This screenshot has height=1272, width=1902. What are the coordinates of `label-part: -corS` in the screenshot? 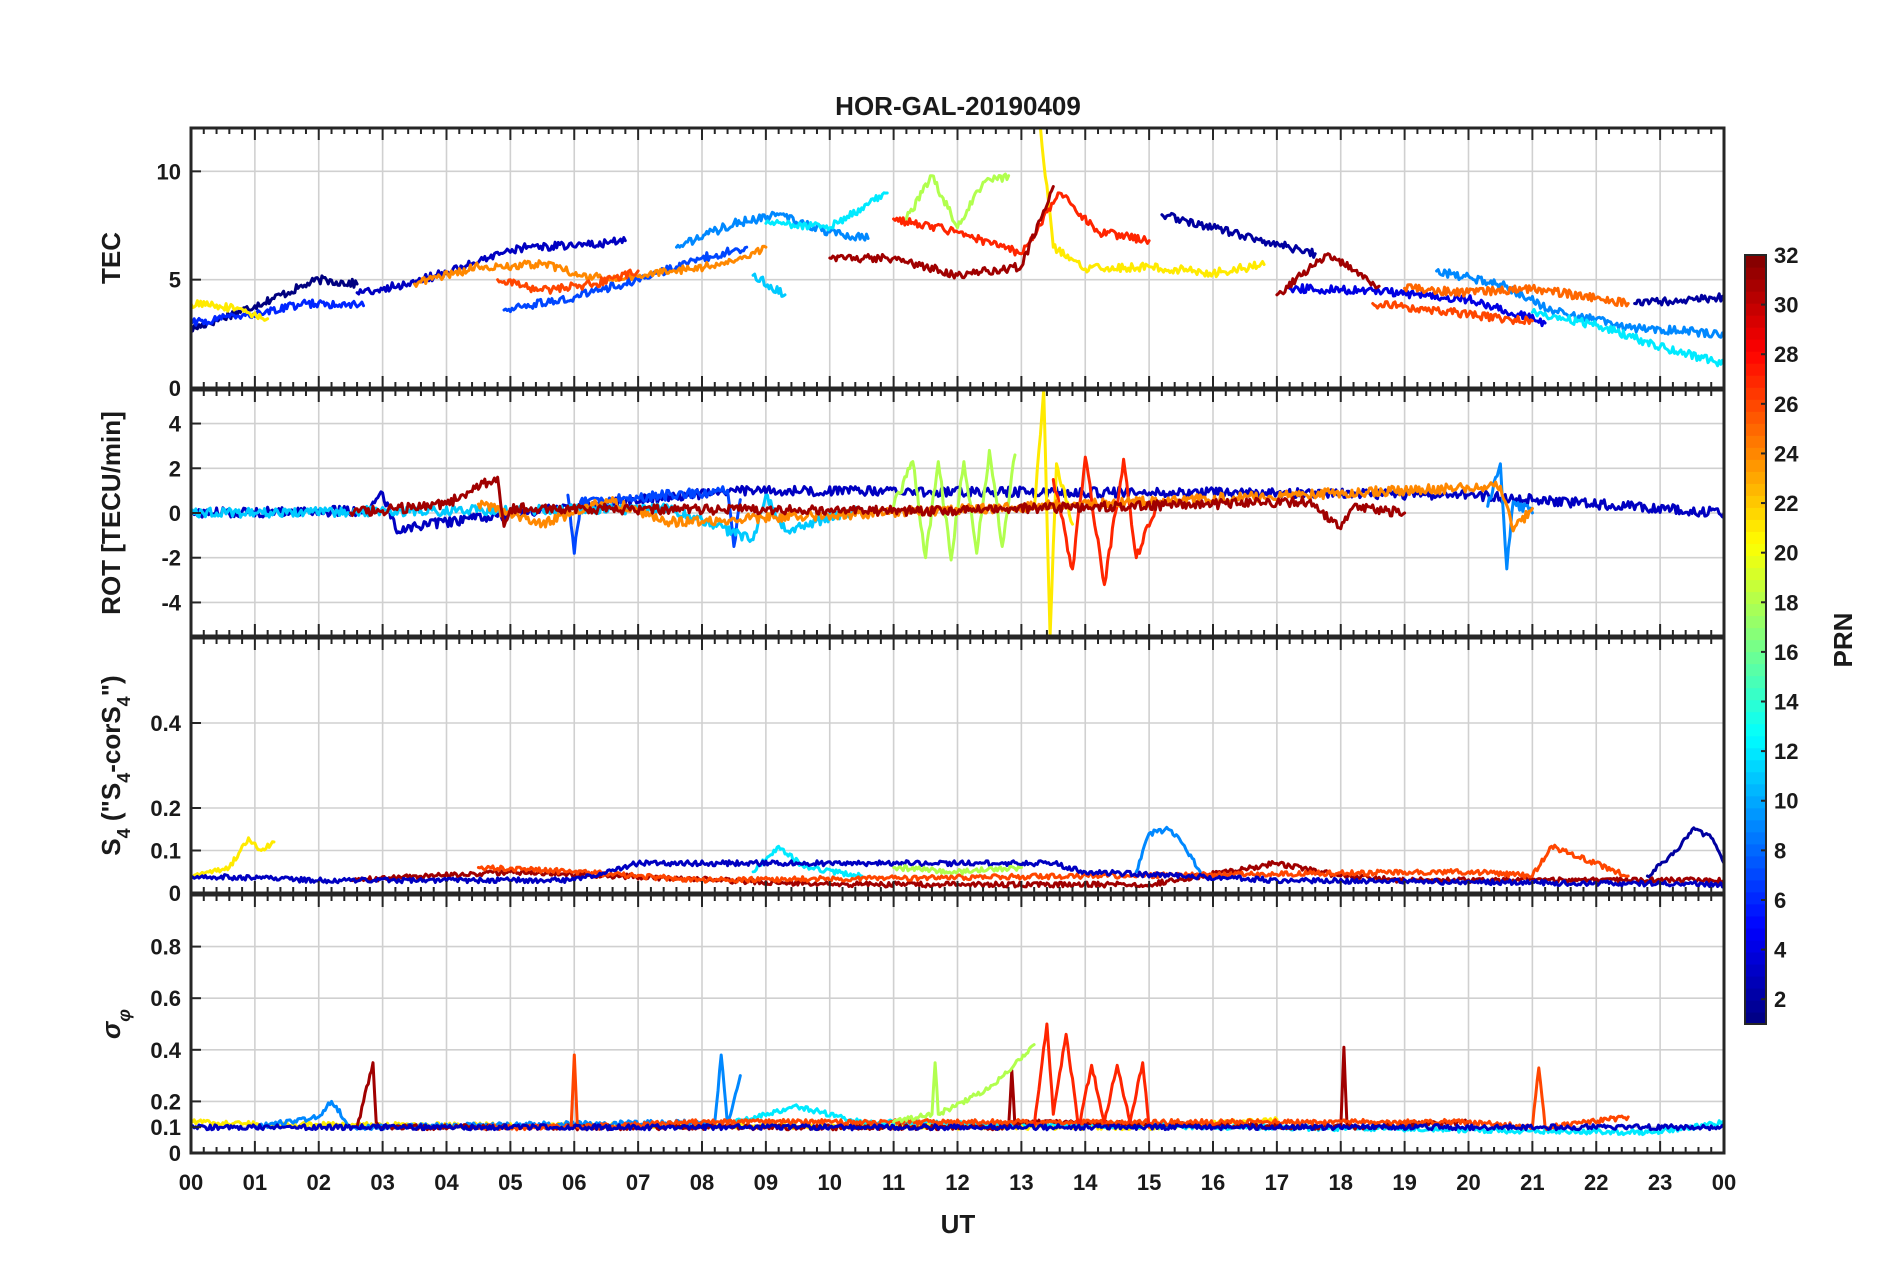 It's located at (111, 739).